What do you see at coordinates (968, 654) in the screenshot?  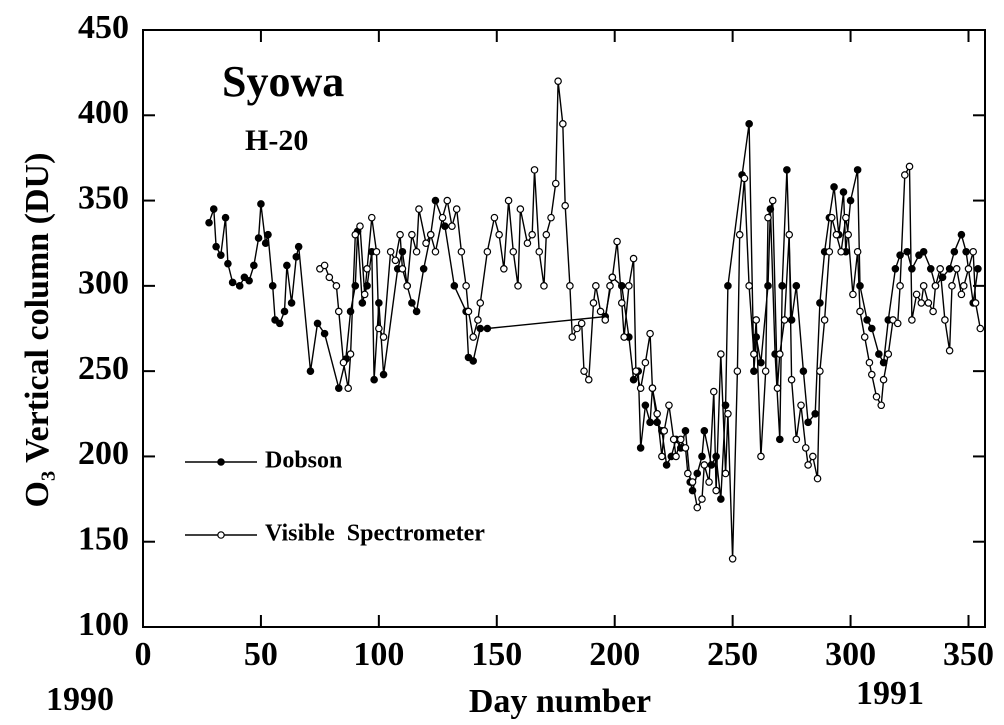 I see `x-tick-label: 350` at bounding box center [968, 654].